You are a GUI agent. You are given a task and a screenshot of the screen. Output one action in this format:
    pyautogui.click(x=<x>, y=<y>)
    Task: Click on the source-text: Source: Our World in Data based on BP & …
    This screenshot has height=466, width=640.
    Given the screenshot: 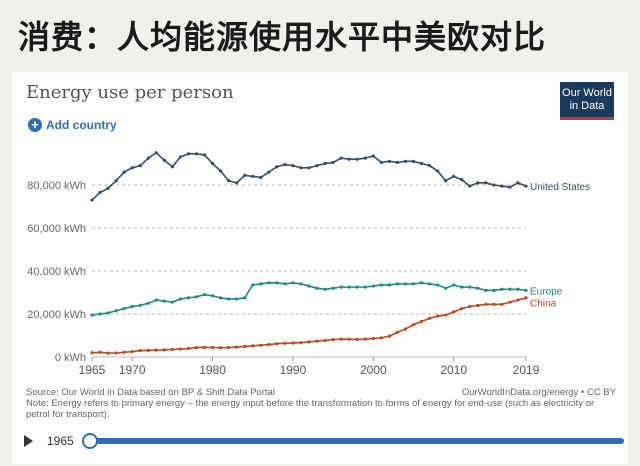 What is the action you would take?
    pyautogui.click(x=150, y=392)
    